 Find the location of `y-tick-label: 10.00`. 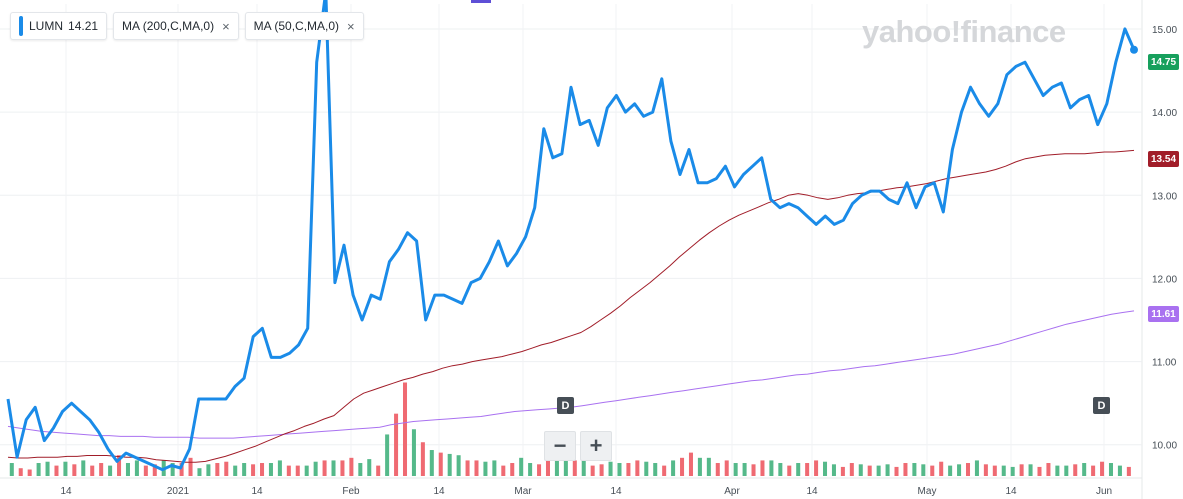

y-tick-label: 10.00 is located at coordinates (1164, 446).